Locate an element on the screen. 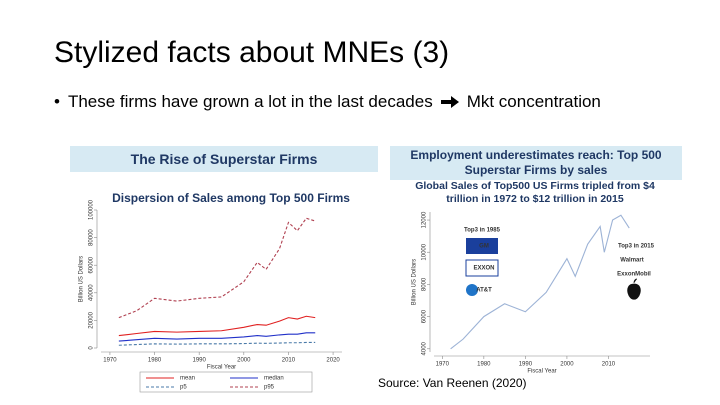  legend-label: median is located at coordinates (274, 379).